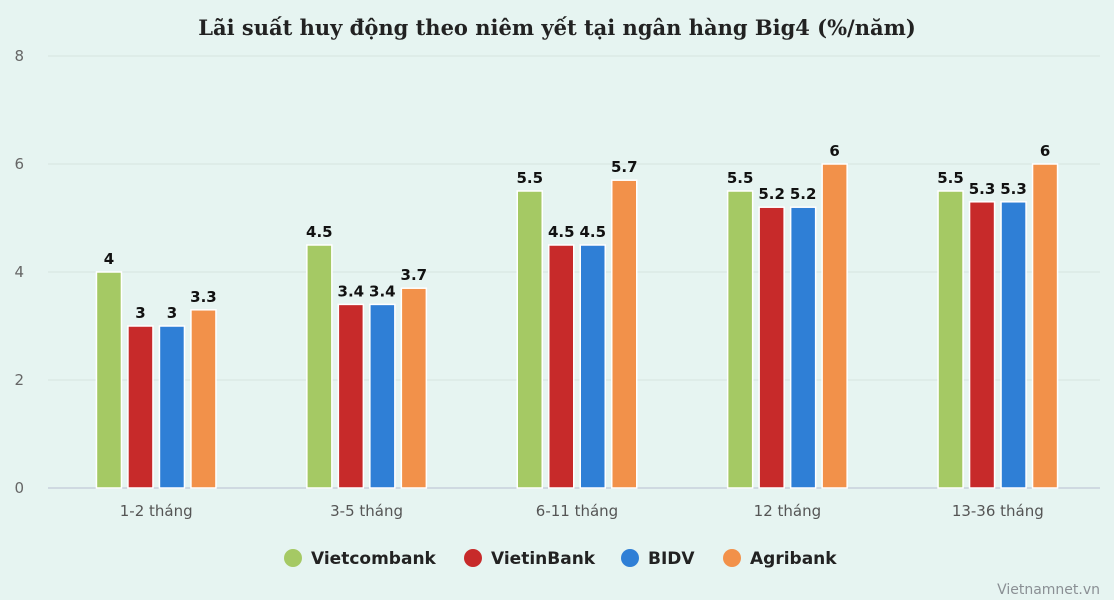  I want to click on x-tick-label: 1-2 tháng, so click(156, 511).